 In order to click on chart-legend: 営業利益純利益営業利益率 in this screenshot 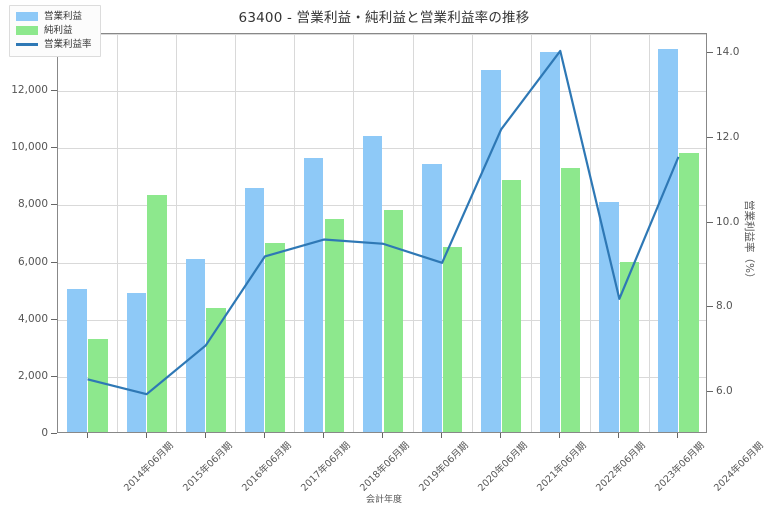, I will do `click(55, 31)`.